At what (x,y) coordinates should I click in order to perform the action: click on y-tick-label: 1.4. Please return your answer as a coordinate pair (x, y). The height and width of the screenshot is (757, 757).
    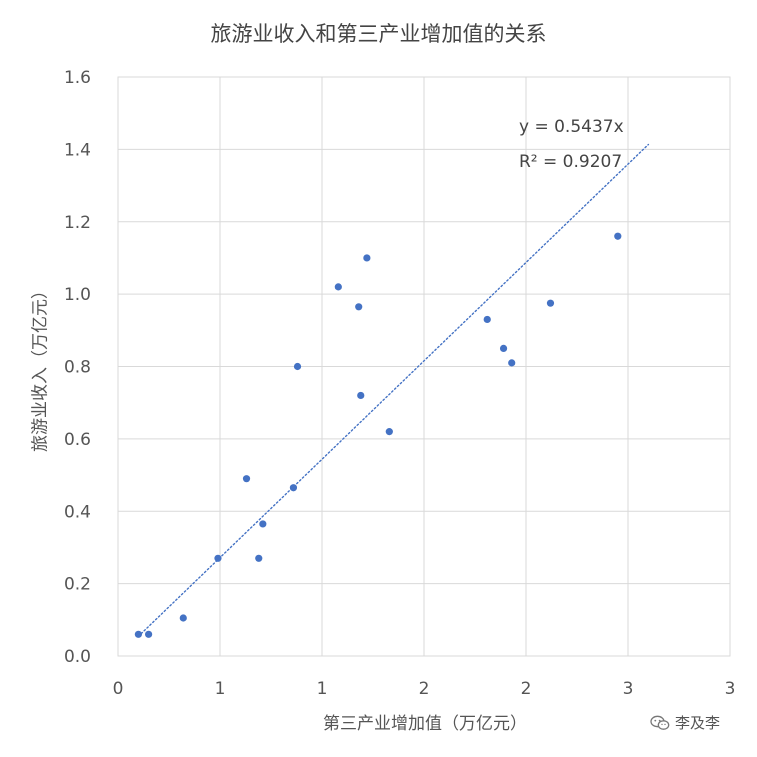
    Looking at the image, I should click on (77, 150).